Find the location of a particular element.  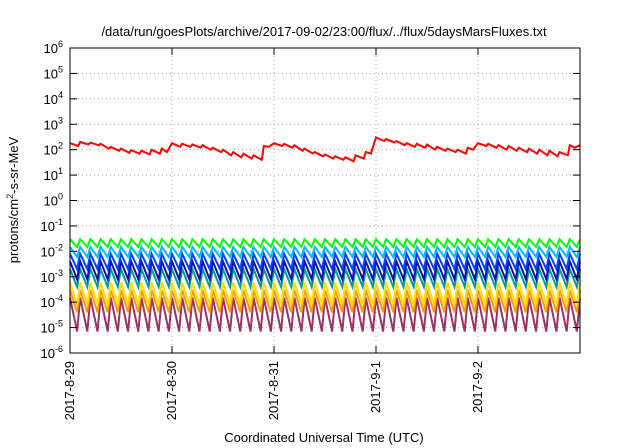

x-tick-label: 2017-8-30 is located at coordinates (171, 390).